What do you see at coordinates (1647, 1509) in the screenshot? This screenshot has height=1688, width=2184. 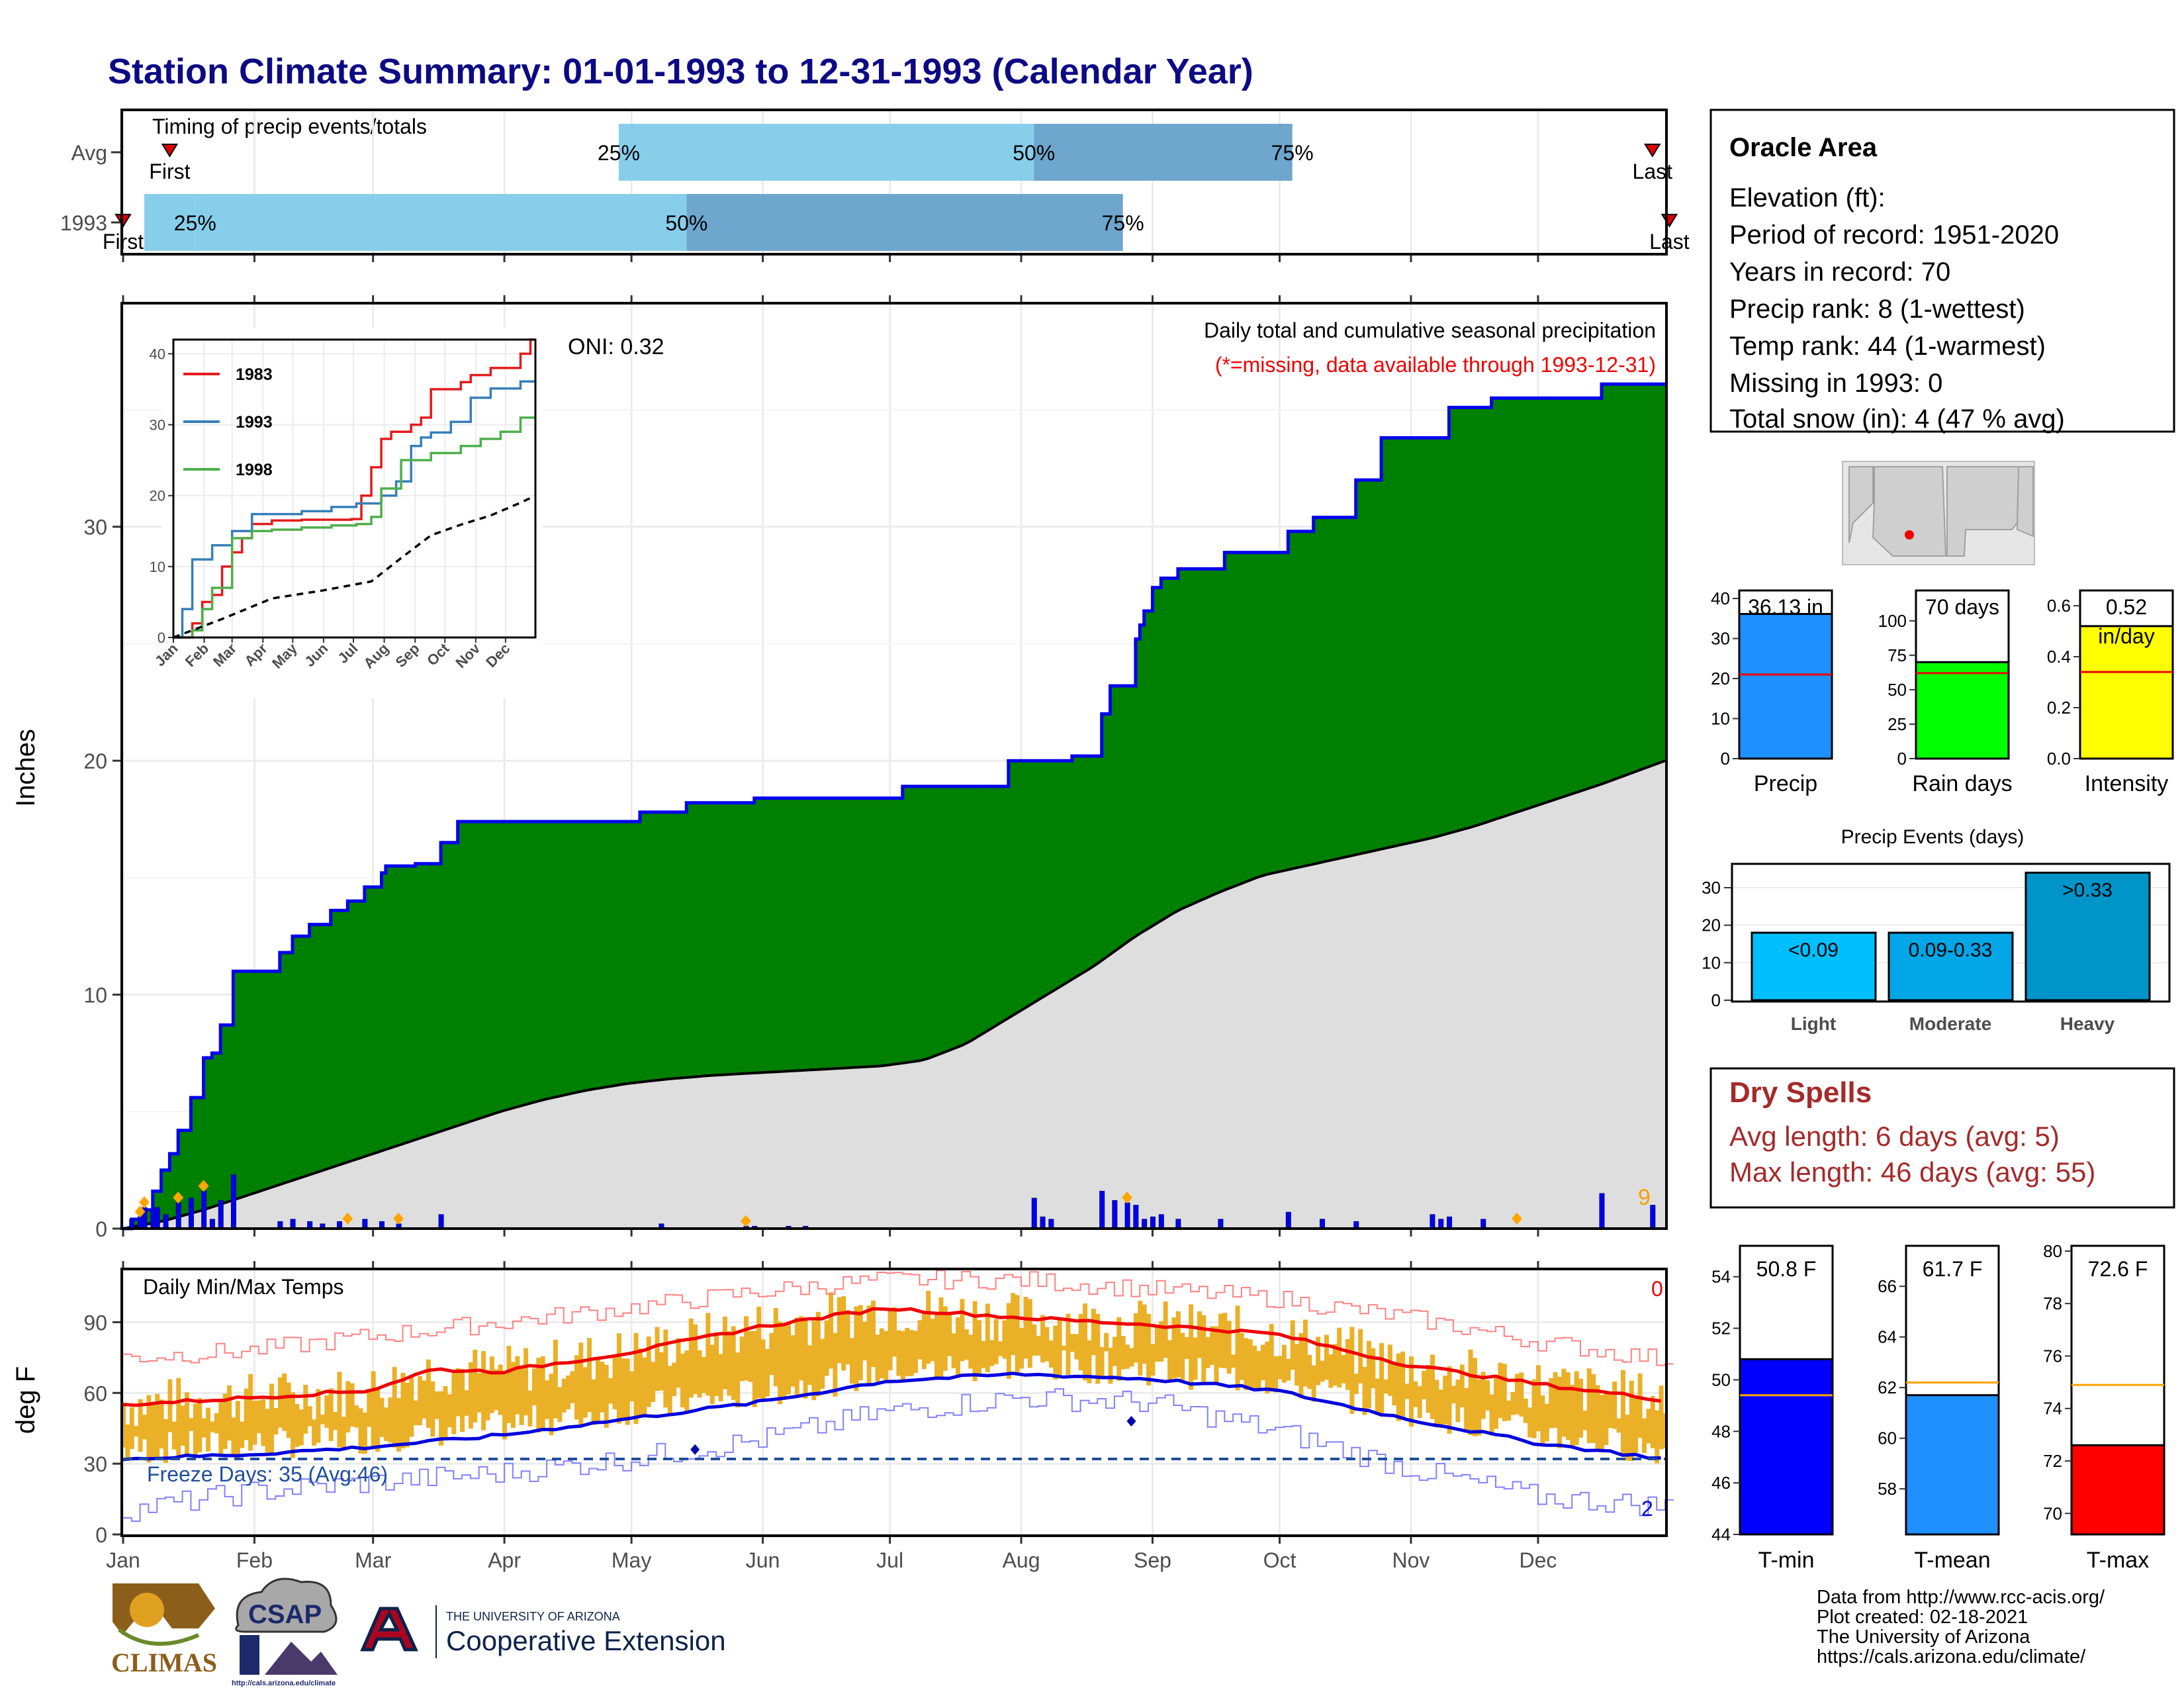 I see `record-low-count: 2` at bounding box center [1647, 1509].